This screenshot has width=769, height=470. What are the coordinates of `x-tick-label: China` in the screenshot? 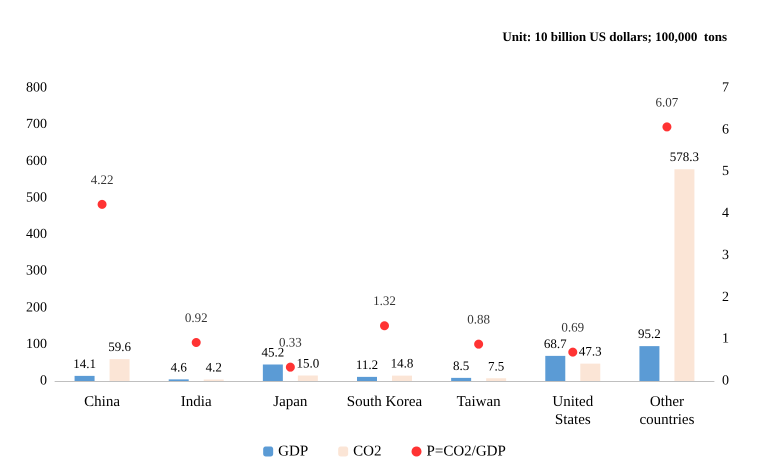 It's located at (102, 402).